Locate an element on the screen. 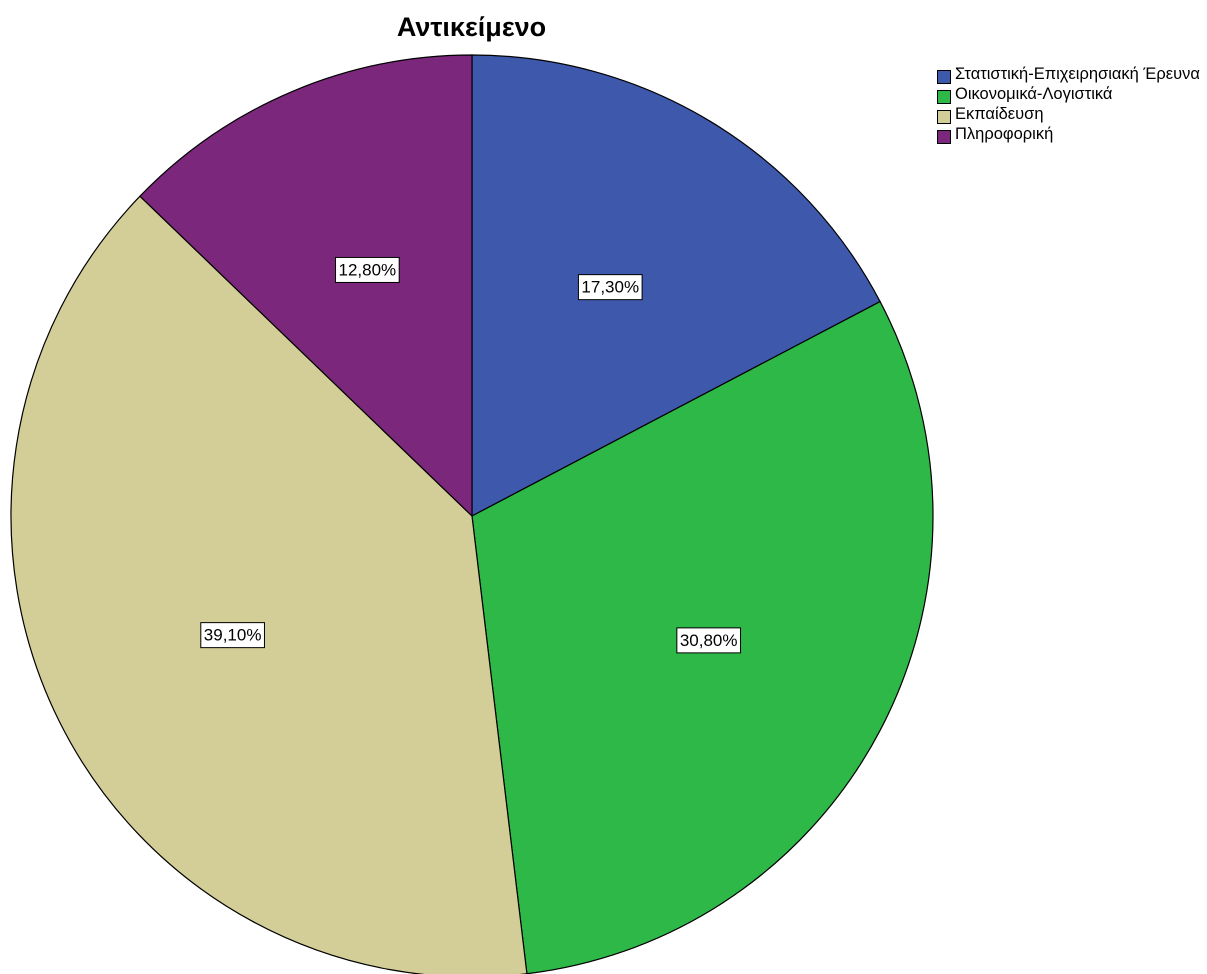 This screenshot has width=1207, height=974. legend-label-1: Στατιστική-Επιχειρησιακή Έρευνα is located at coordinates (1077, 74).